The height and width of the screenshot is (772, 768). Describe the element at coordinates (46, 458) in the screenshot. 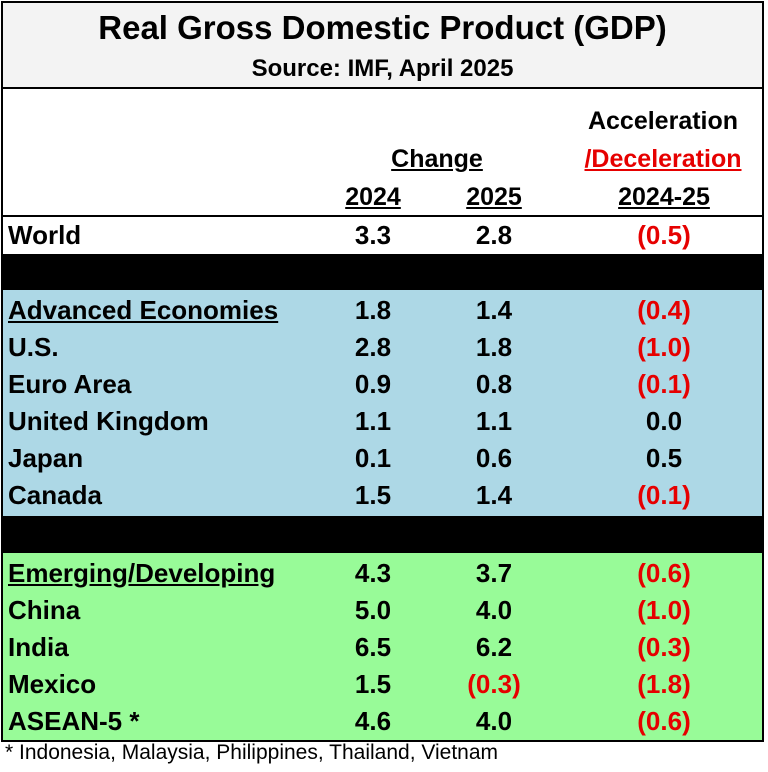

I see `row-label: Japan` at that location.